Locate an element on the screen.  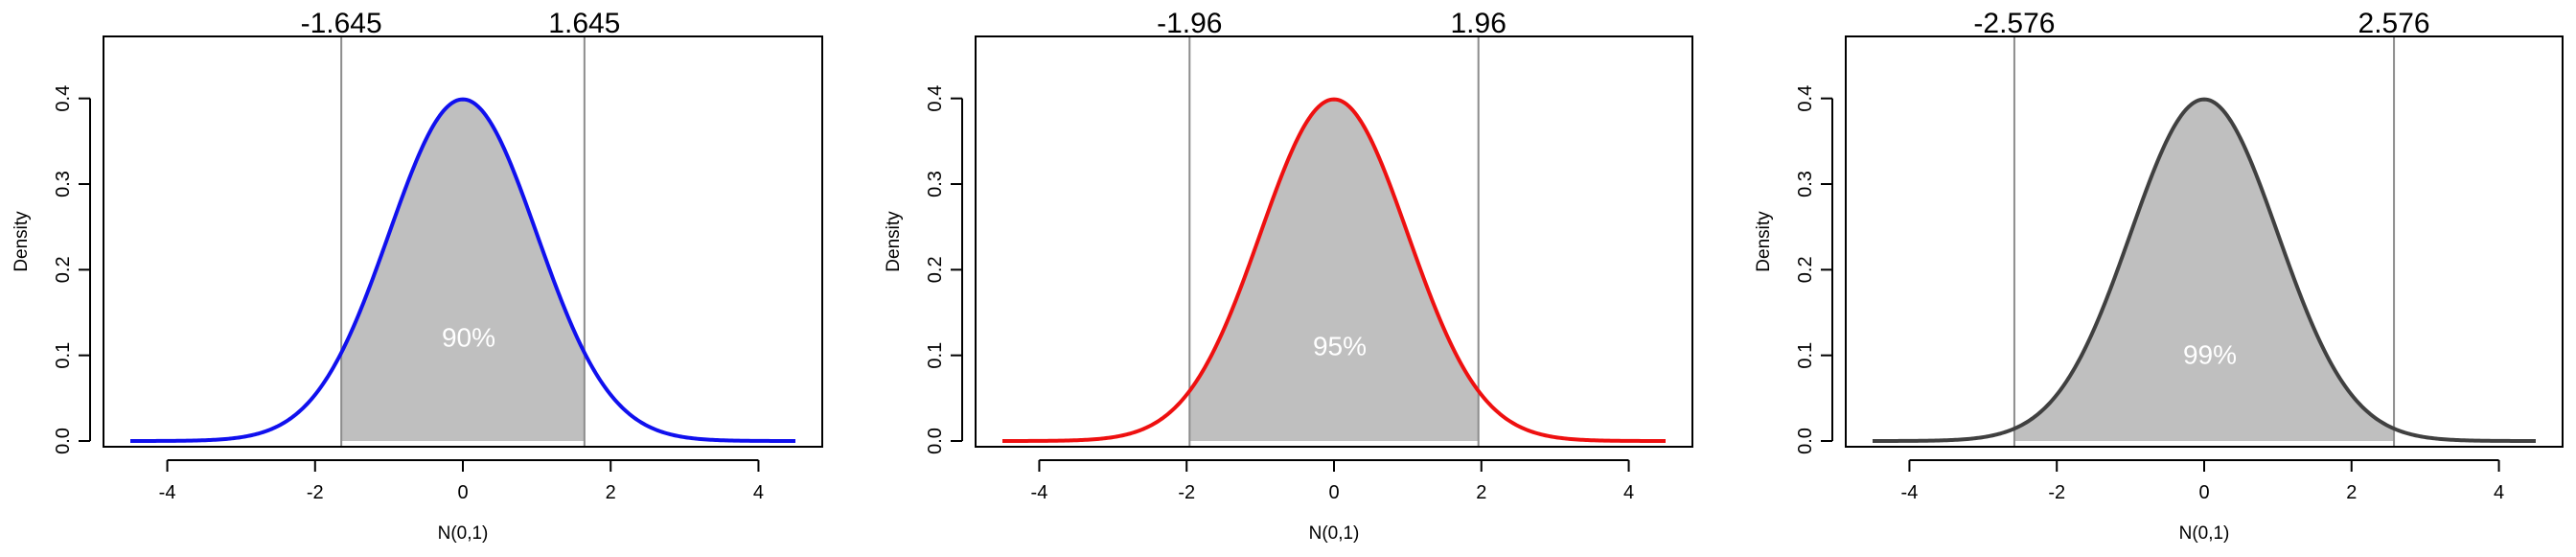
critical-value-label-right: 1.96 is located at coordinates (1479, 23).